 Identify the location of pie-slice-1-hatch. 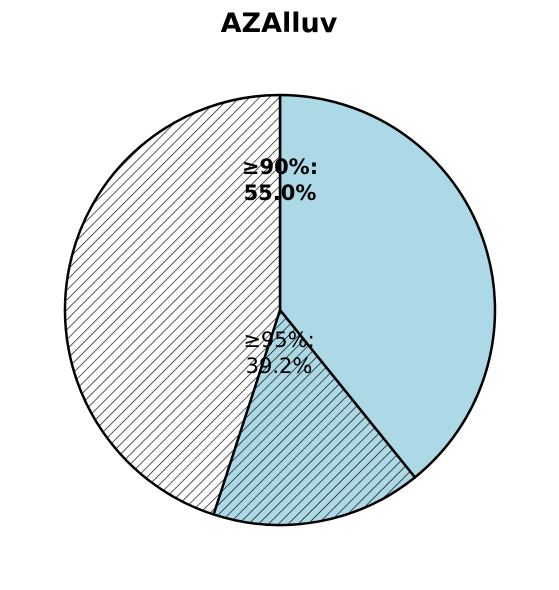
(314, 418).